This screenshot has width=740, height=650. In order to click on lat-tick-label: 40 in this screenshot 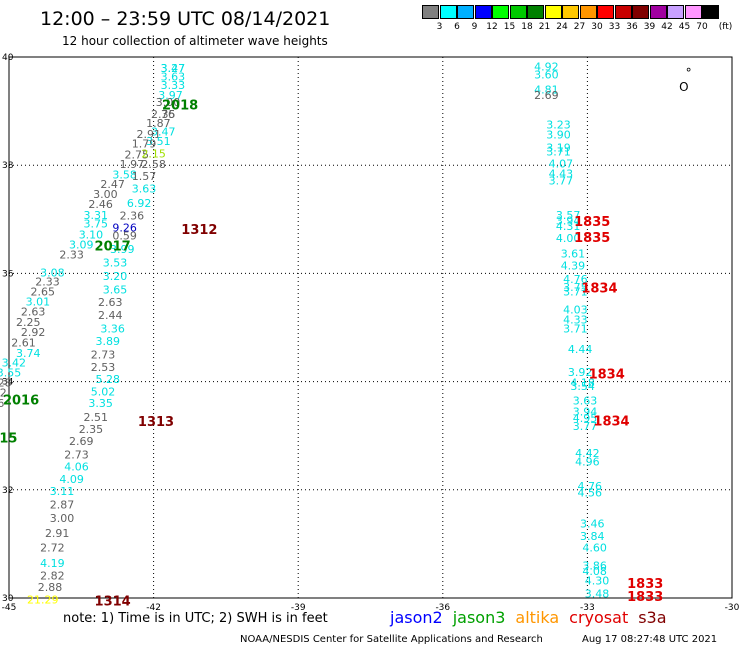, I will do `click(8, 58)`.